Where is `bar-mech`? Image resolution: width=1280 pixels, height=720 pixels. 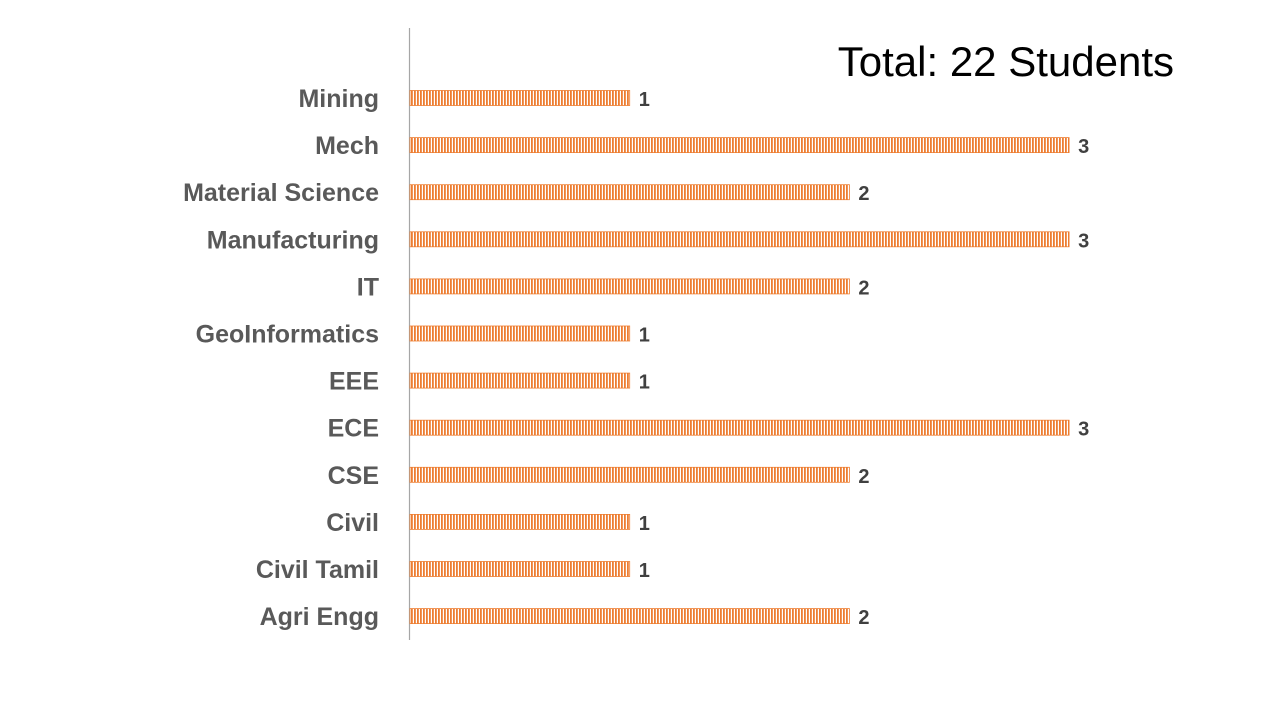
bar-mech is located at coordinates (739, 145).